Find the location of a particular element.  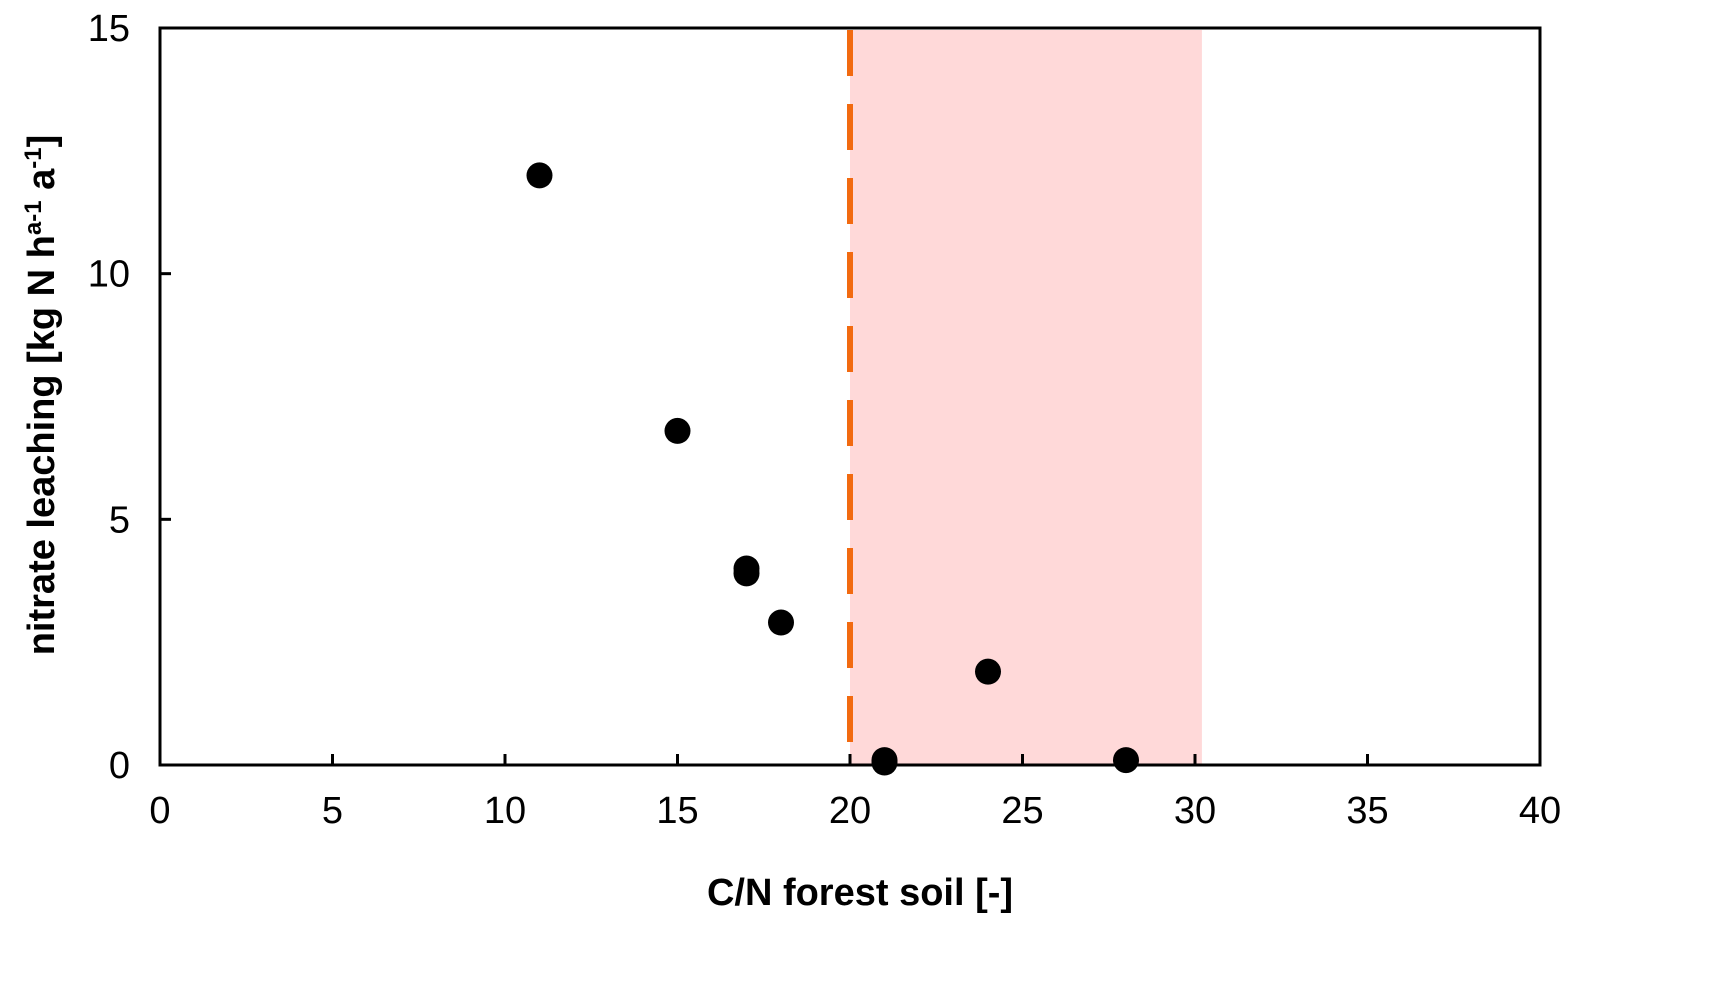

shaded-region-layer is located at coordinates (1026, 397).